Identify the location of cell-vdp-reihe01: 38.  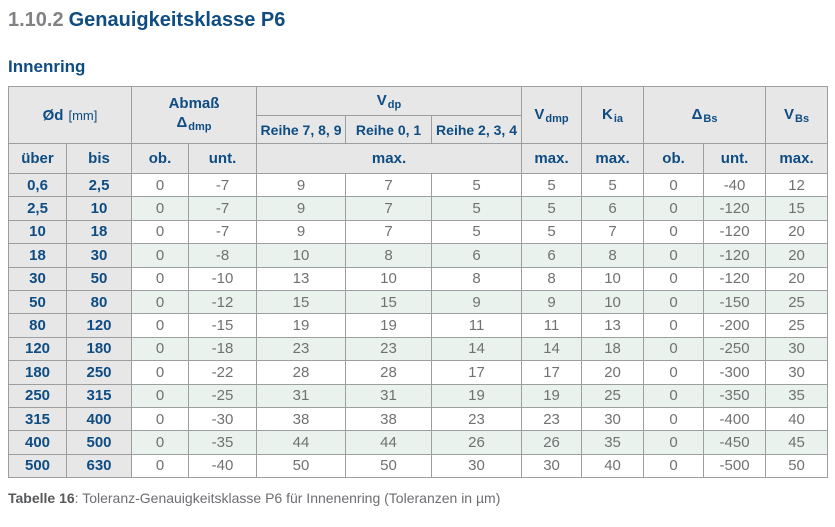
(389, 419).